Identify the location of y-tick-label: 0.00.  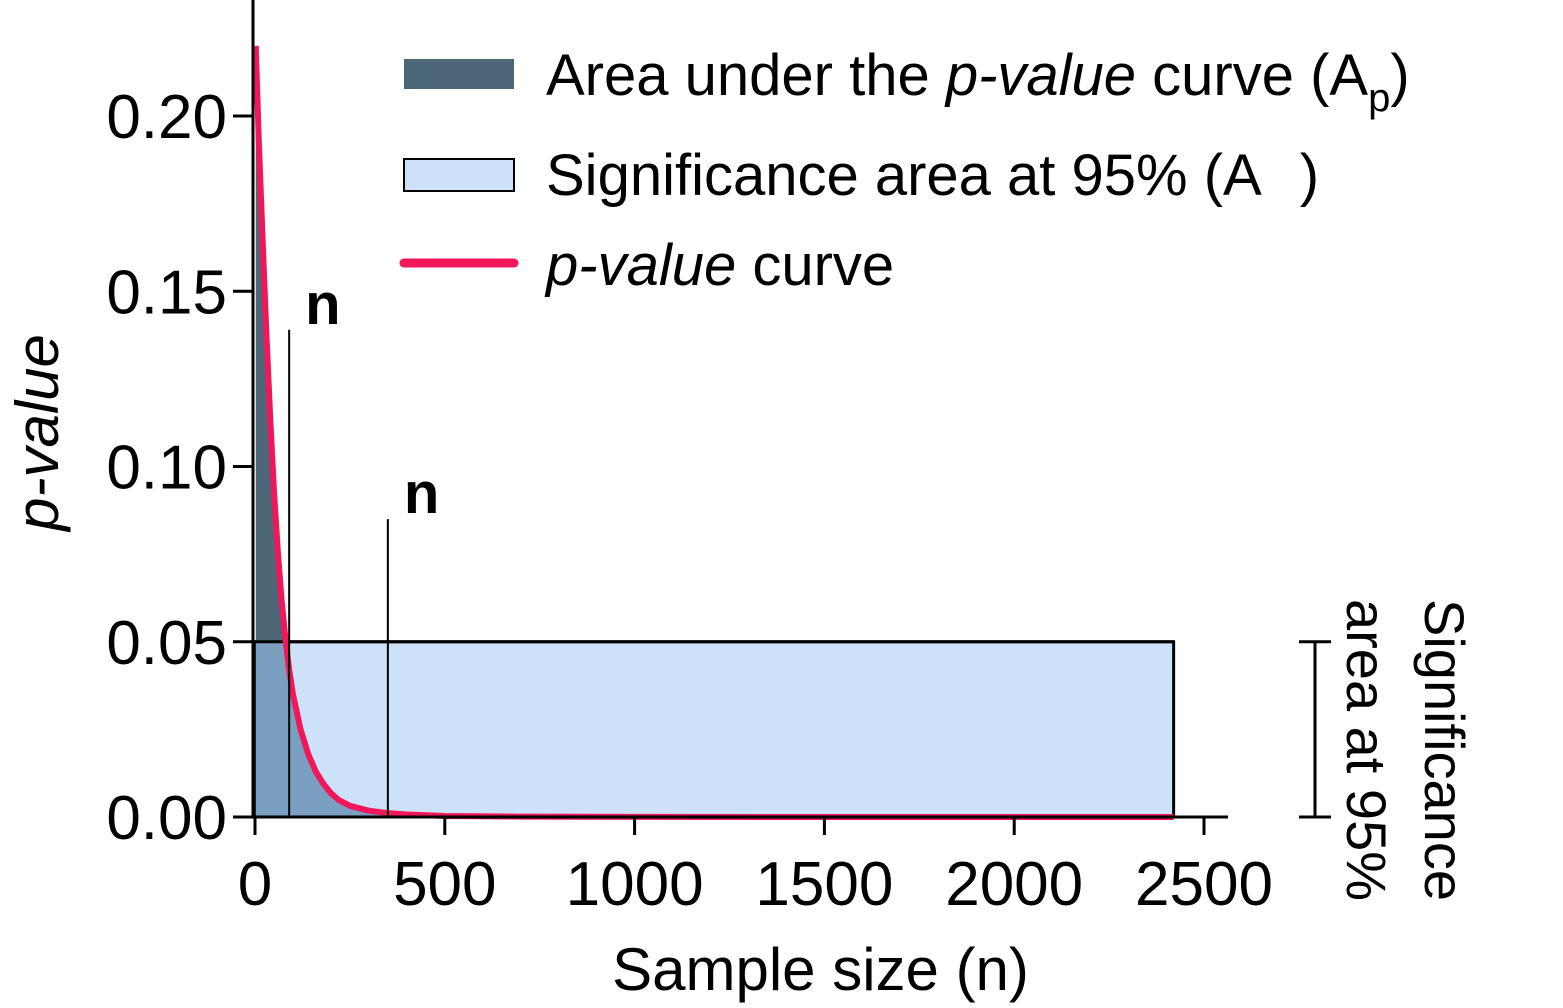
(166, 818).